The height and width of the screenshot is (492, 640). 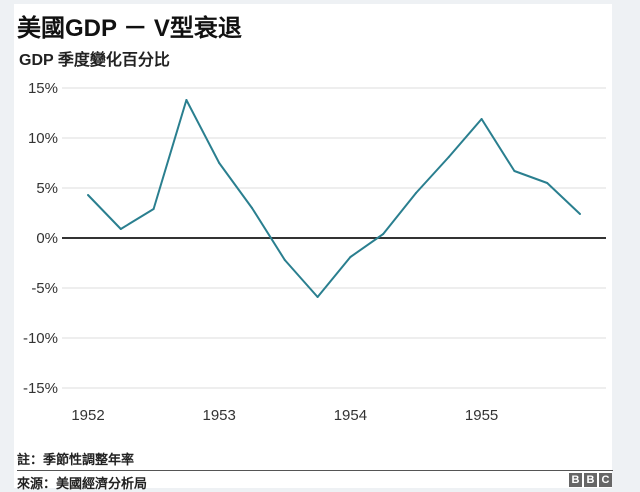 What do you see at coordinates (44, 288) in the screenshot?
I see `y-tick-label: -5%` at bounding box center [44, 288].